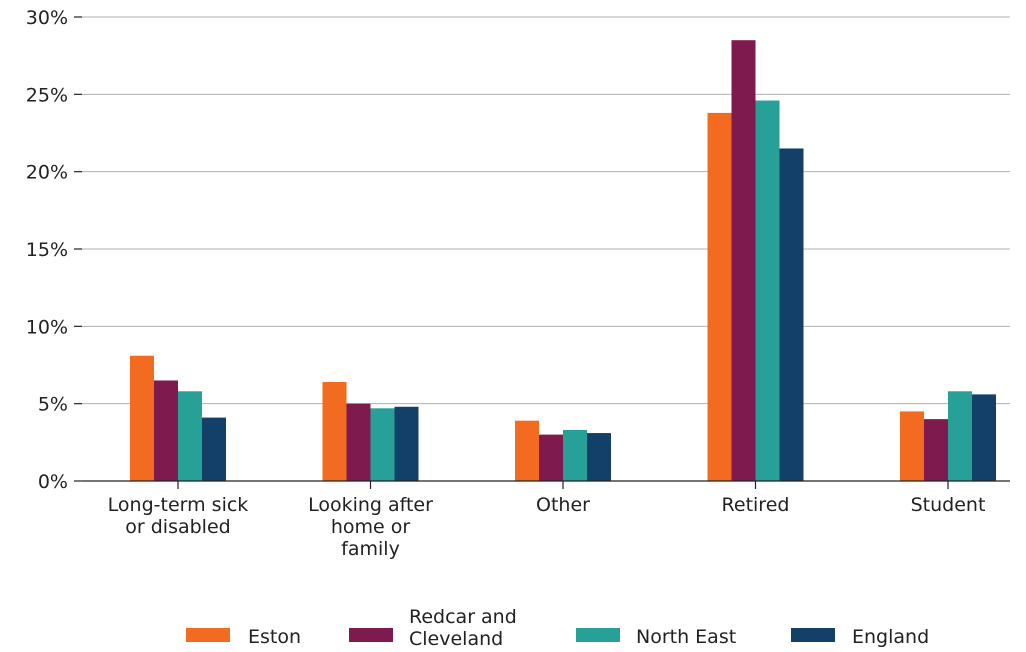 The image size is (1026, 652). Describe the element at coordinates (370, 527) in the screenshot. I see `x-tick-label: Looking after home or family` at that location.